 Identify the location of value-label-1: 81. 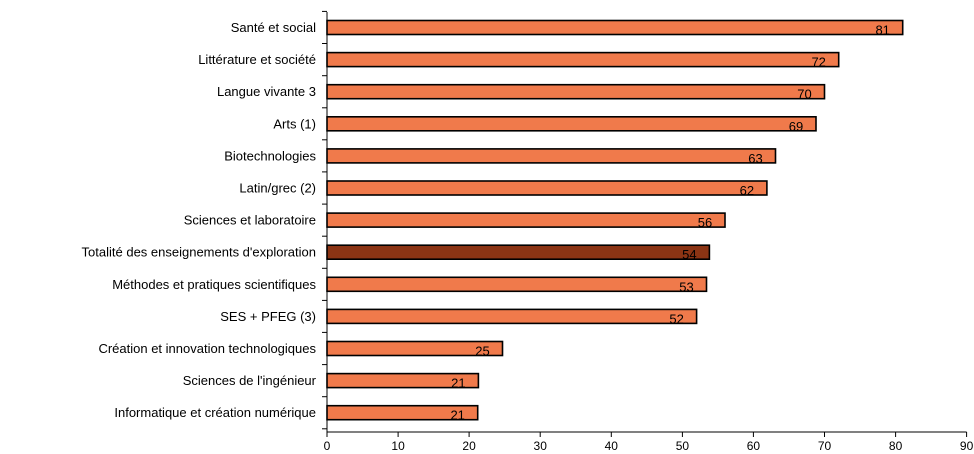
(882, 30).